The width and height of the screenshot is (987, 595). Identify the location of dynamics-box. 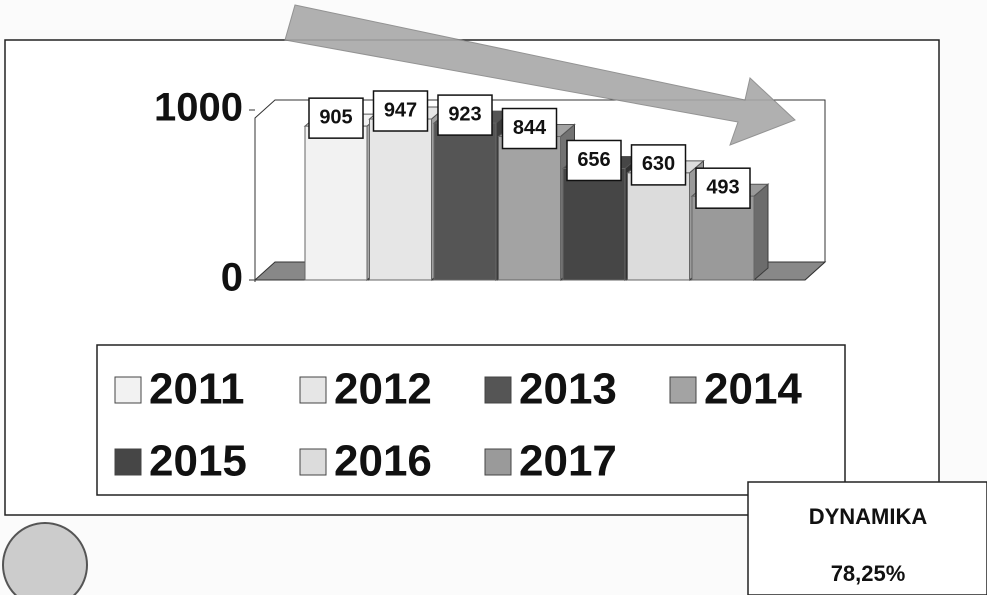
(867, 538).